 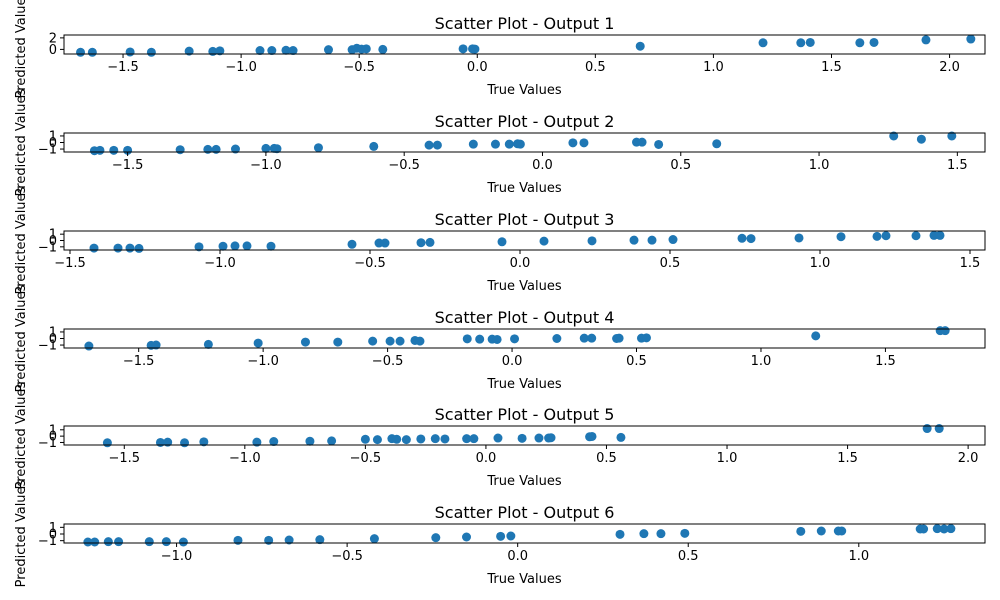 I want to click on y-tick-label: 2, so click(x=53, y=38).